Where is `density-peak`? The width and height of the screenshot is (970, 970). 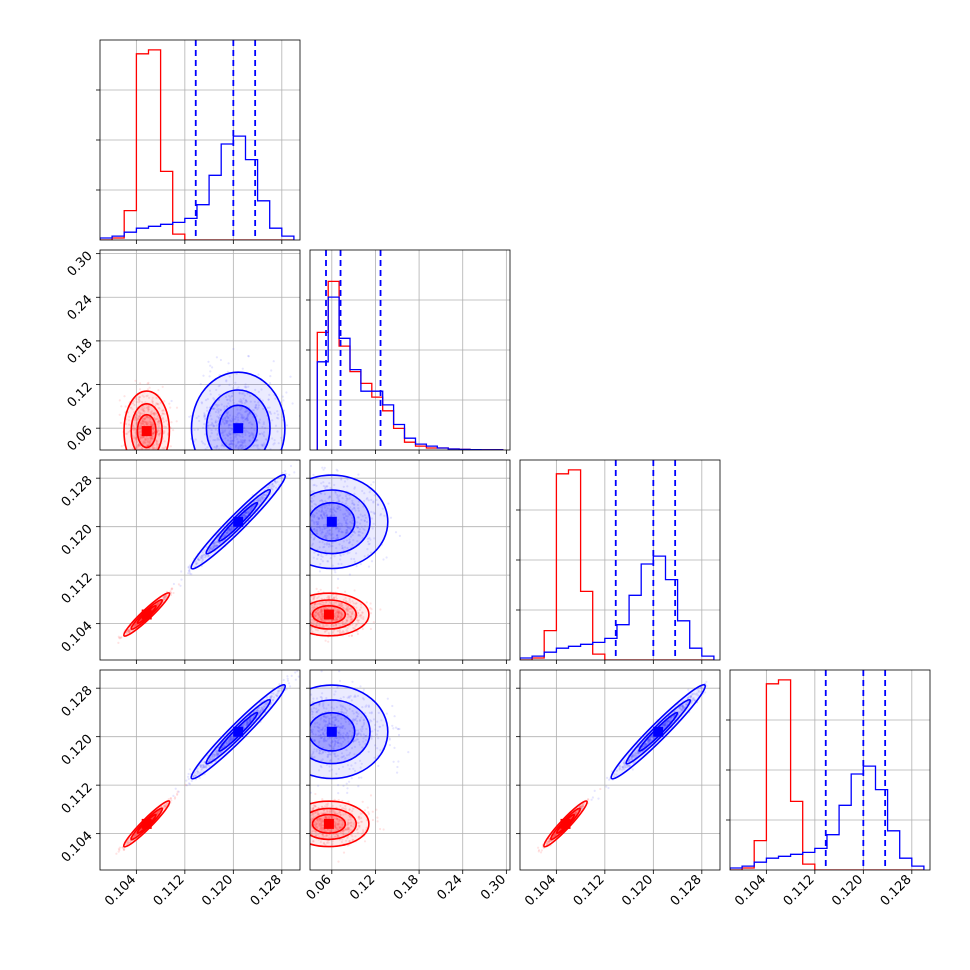
density-peak is located at coordinates (146, 614).